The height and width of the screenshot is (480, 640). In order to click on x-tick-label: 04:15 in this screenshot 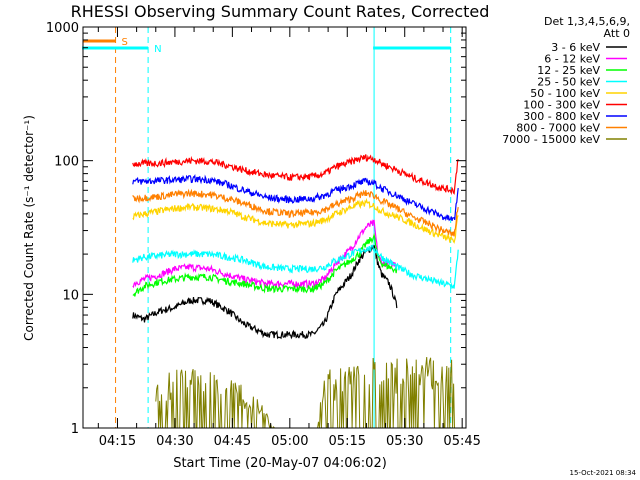, I will do `click(117, 441)`.